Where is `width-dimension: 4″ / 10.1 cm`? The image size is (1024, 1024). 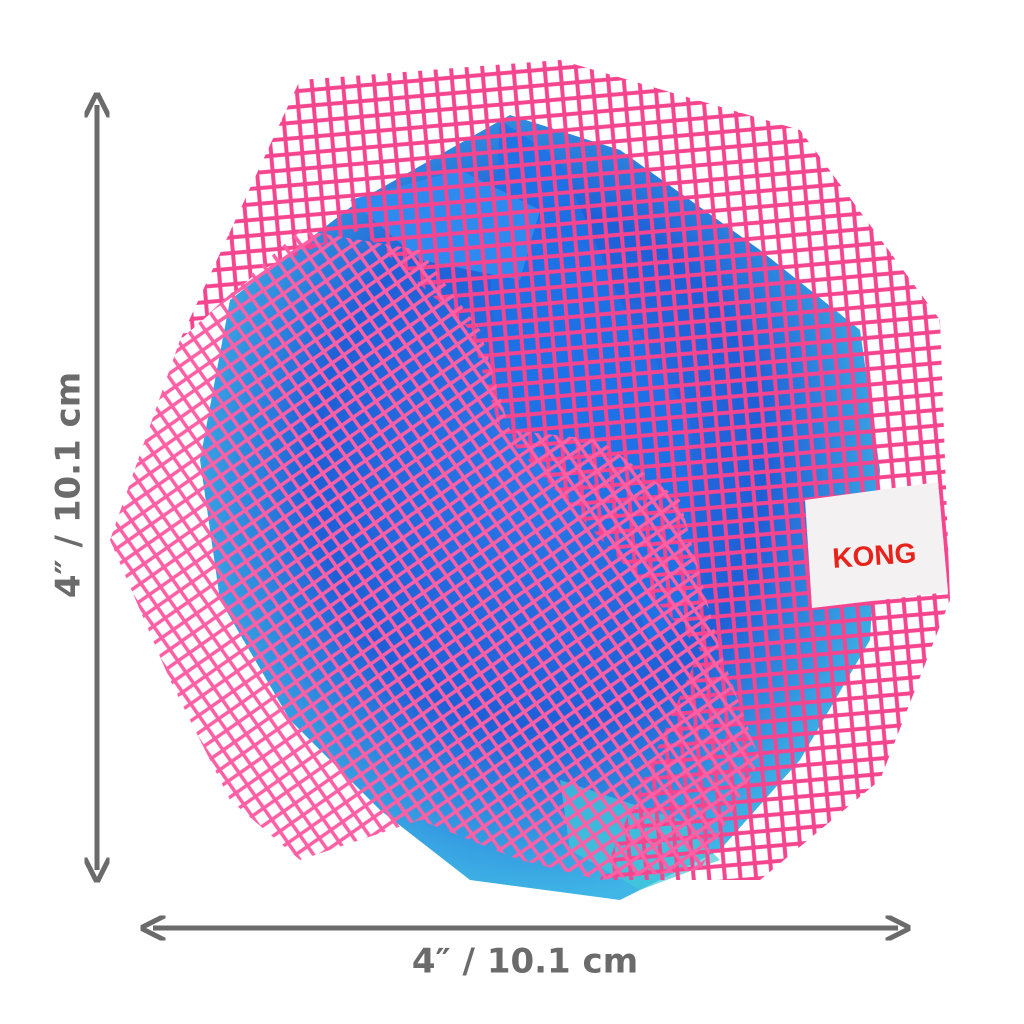
width-dimension: 4″ / 10.1 cm is located at coordinates (525, 955).